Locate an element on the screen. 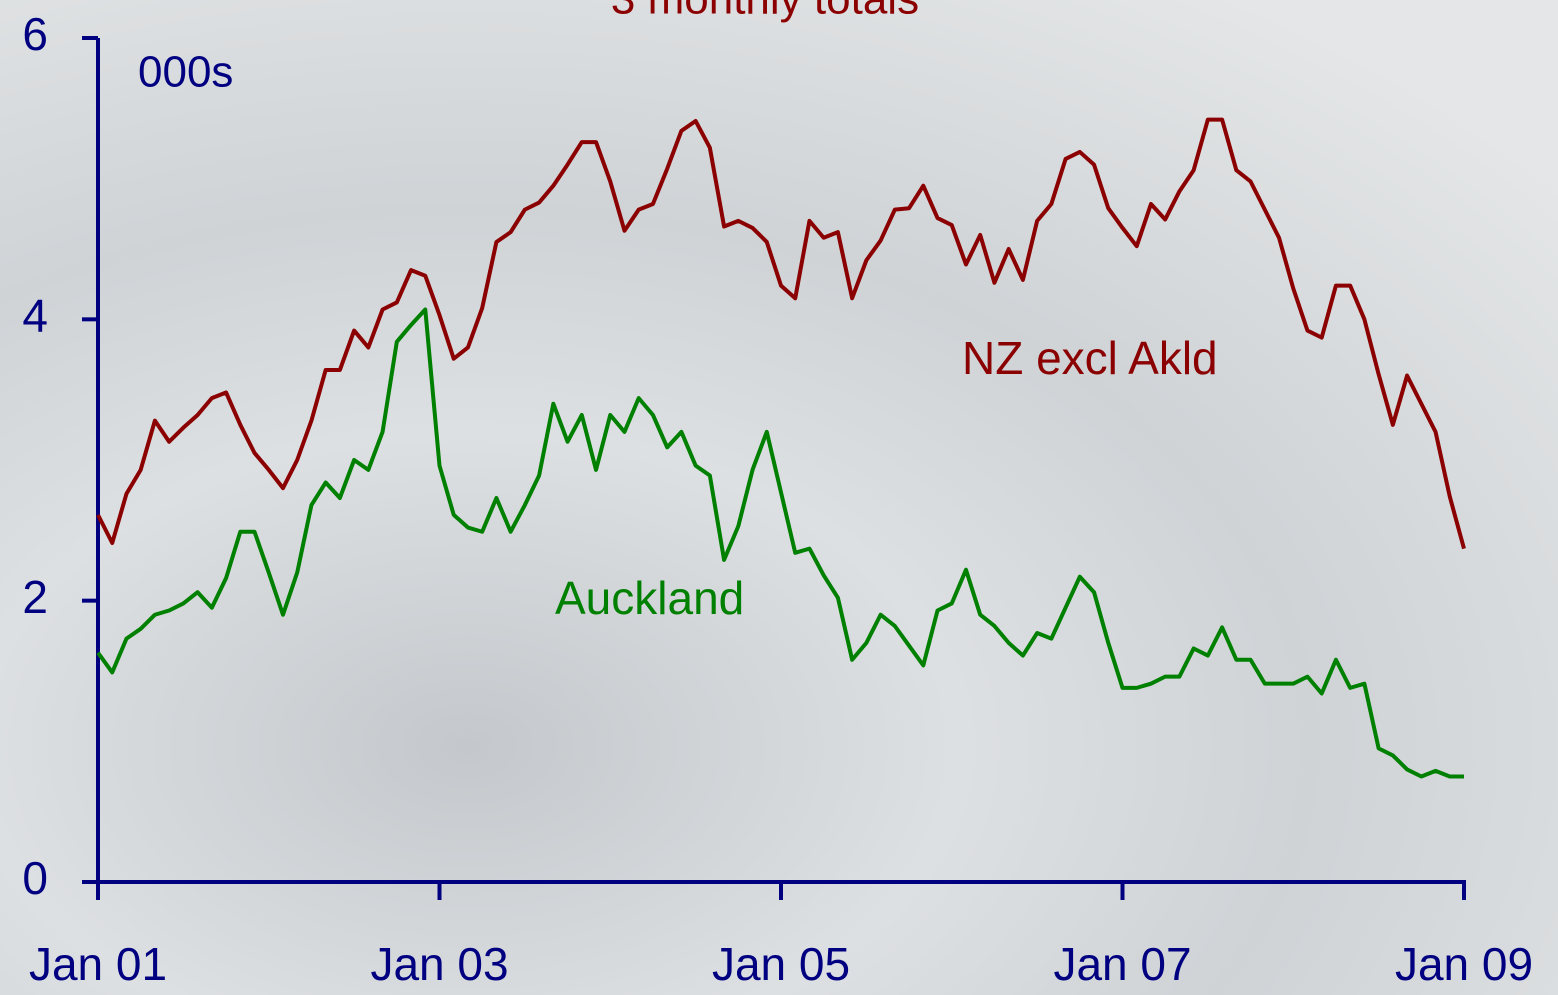 This screenshot has width=1558, height=995. chart-title: 3 monthly totals is located at coordinates (765, 12).